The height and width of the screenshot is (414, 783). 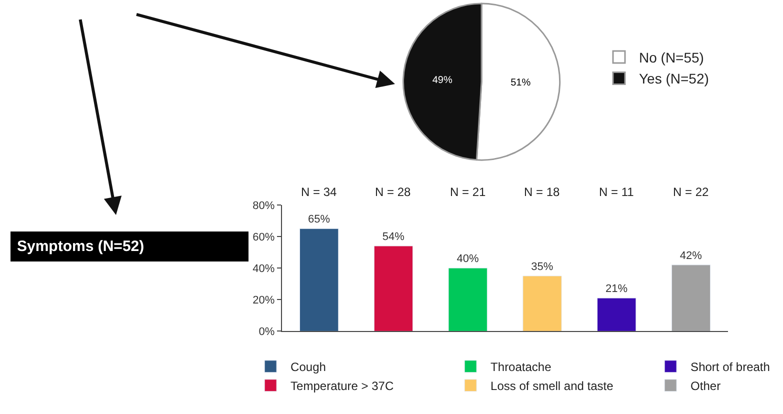 What do you see at coordinates (542, 266) in the screenshot?
I see `data-label: 35%` at bounding box center [542, 266].